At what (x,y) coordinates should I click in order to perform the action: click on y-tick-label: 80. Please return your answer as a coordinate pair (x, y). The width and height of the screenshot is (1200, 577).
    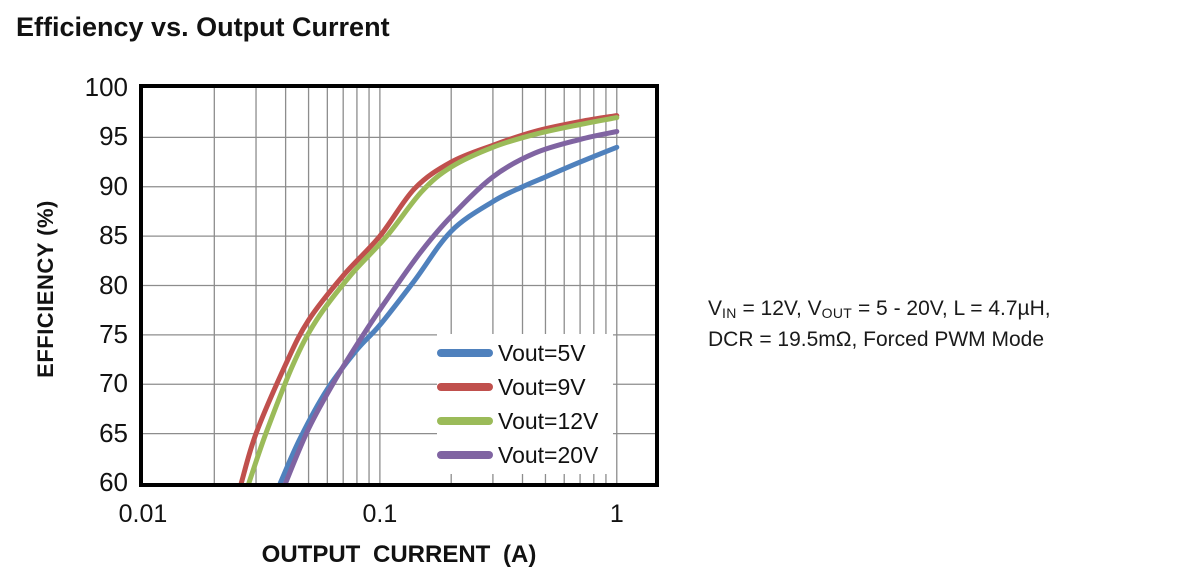
    Looking at the image, I should click on (113, 284).